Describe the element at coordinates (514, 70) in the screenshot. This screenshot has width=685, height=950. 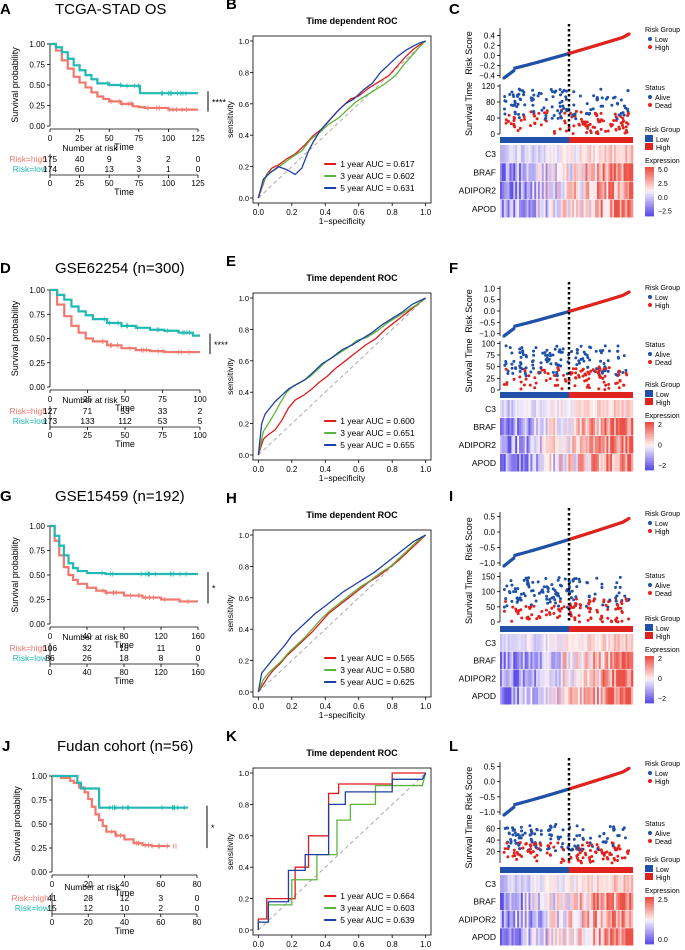
I see `risk-score-point` at that location.